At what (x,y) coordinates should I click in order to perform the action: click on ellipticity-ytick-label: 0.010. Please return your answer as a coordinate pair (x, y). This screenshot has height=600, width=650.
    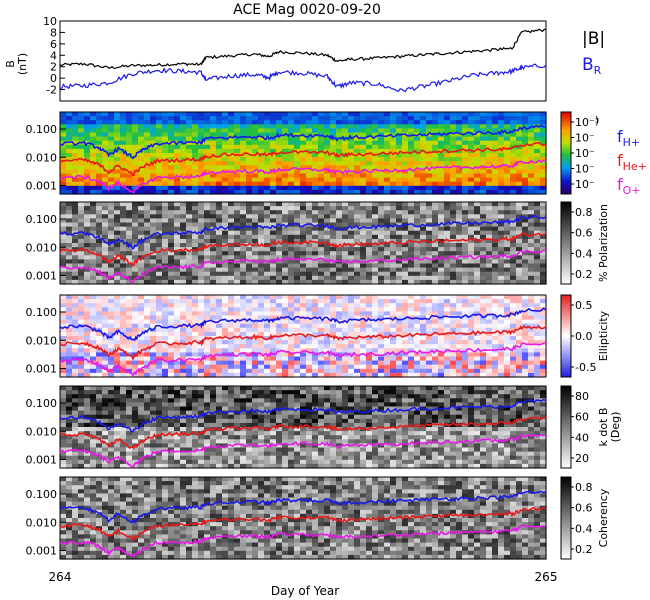
    Looking at the image, I should click on (42, 340).